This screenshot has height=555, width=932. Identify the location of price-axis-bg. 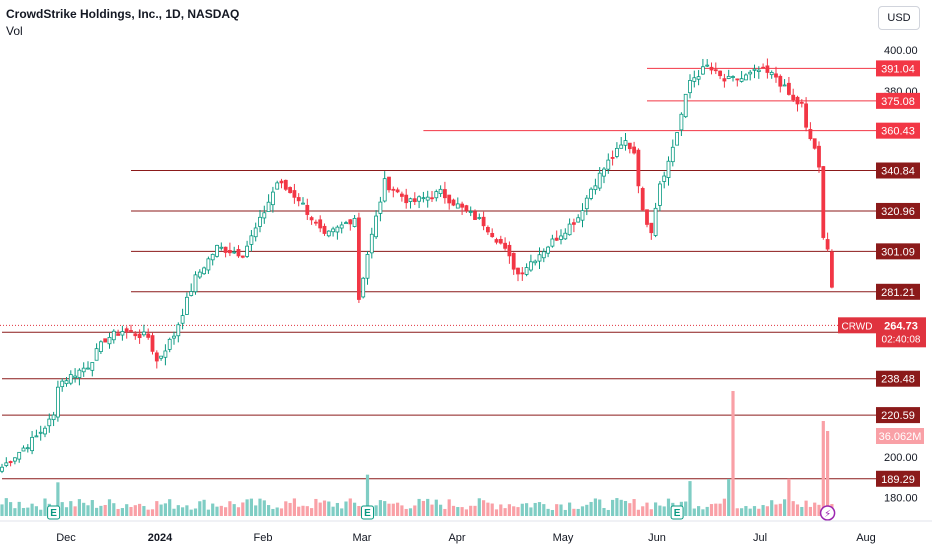
(904, 275).